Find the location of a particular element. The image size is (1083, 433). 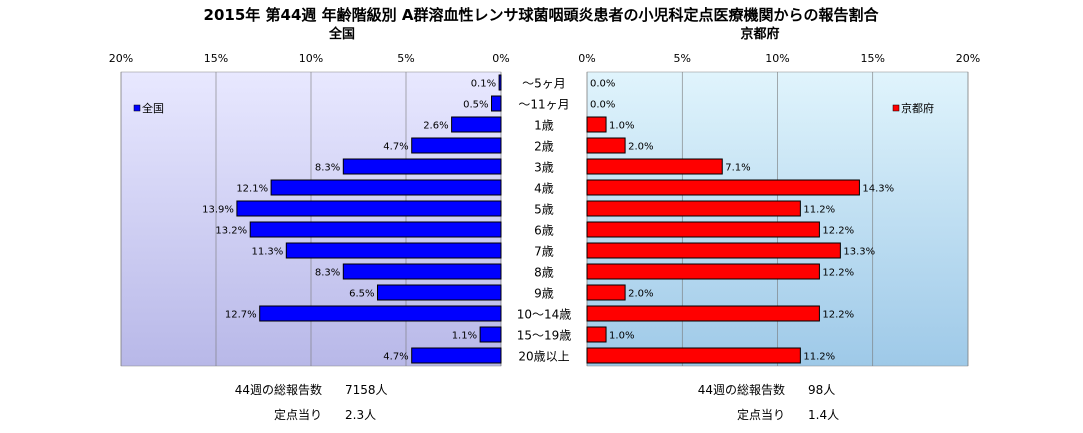

category-label: 3歳 is located at coordinates (544, 168).